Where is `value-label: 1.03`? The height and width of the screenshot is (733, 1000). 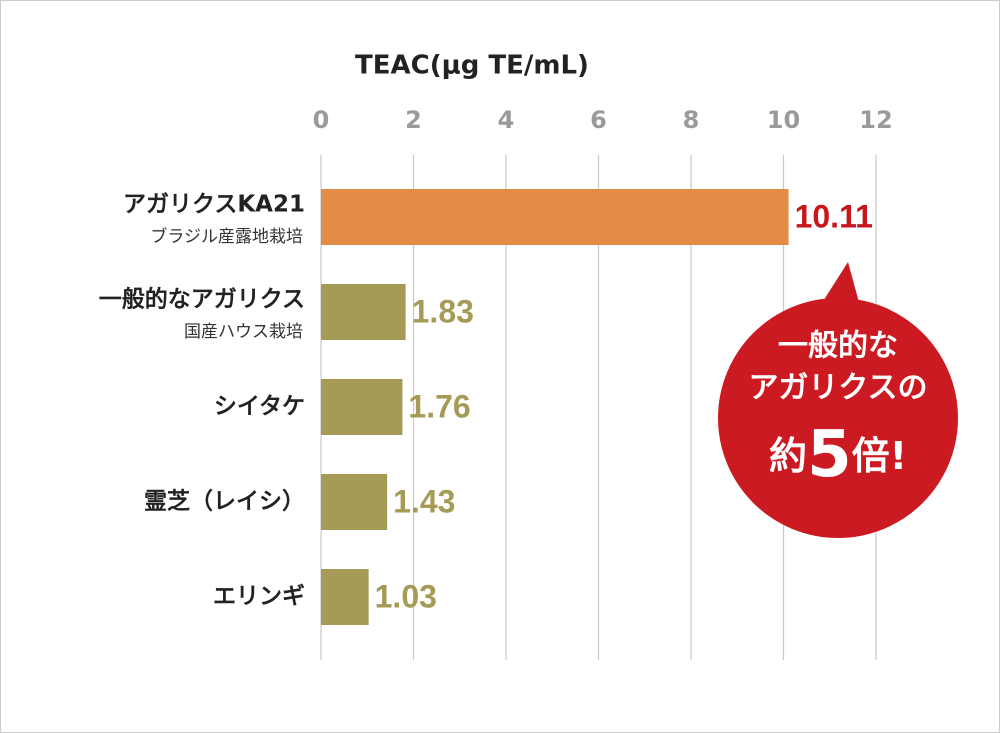 value-label: 1.03 is located at coordinates (406, 596).